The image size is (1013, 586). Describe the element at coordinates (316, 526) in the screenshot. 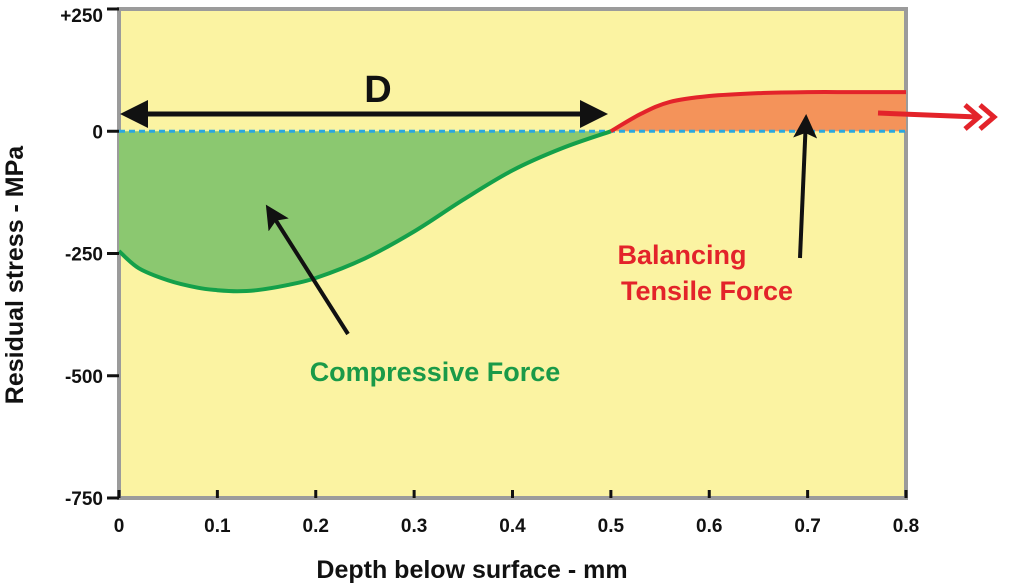

I see `x-tick-label: 0.2` at that location.